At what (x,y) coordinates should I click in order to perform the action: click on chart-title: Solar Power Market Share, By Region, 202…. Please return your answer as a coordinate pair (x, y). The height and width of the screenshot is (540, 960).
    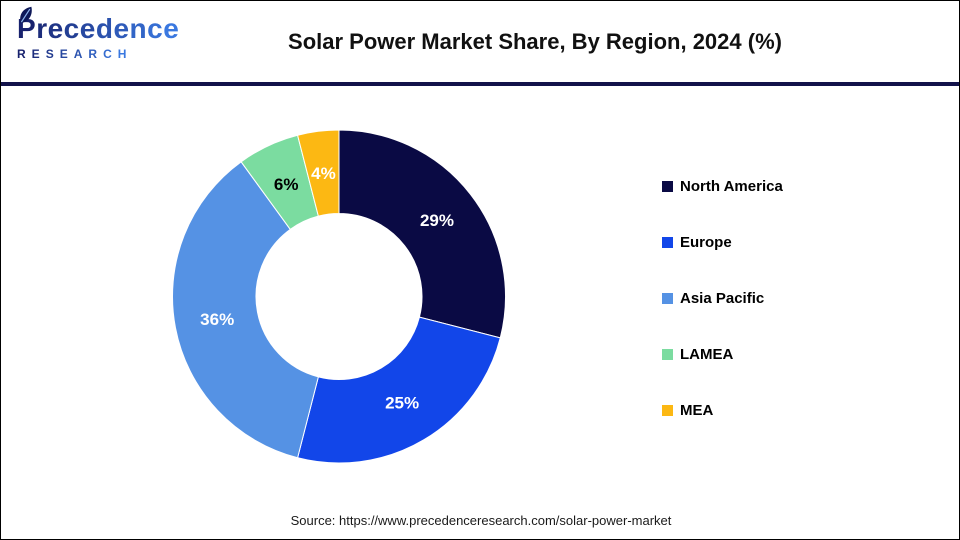
    Looking at the image, I should click on (535, 41).